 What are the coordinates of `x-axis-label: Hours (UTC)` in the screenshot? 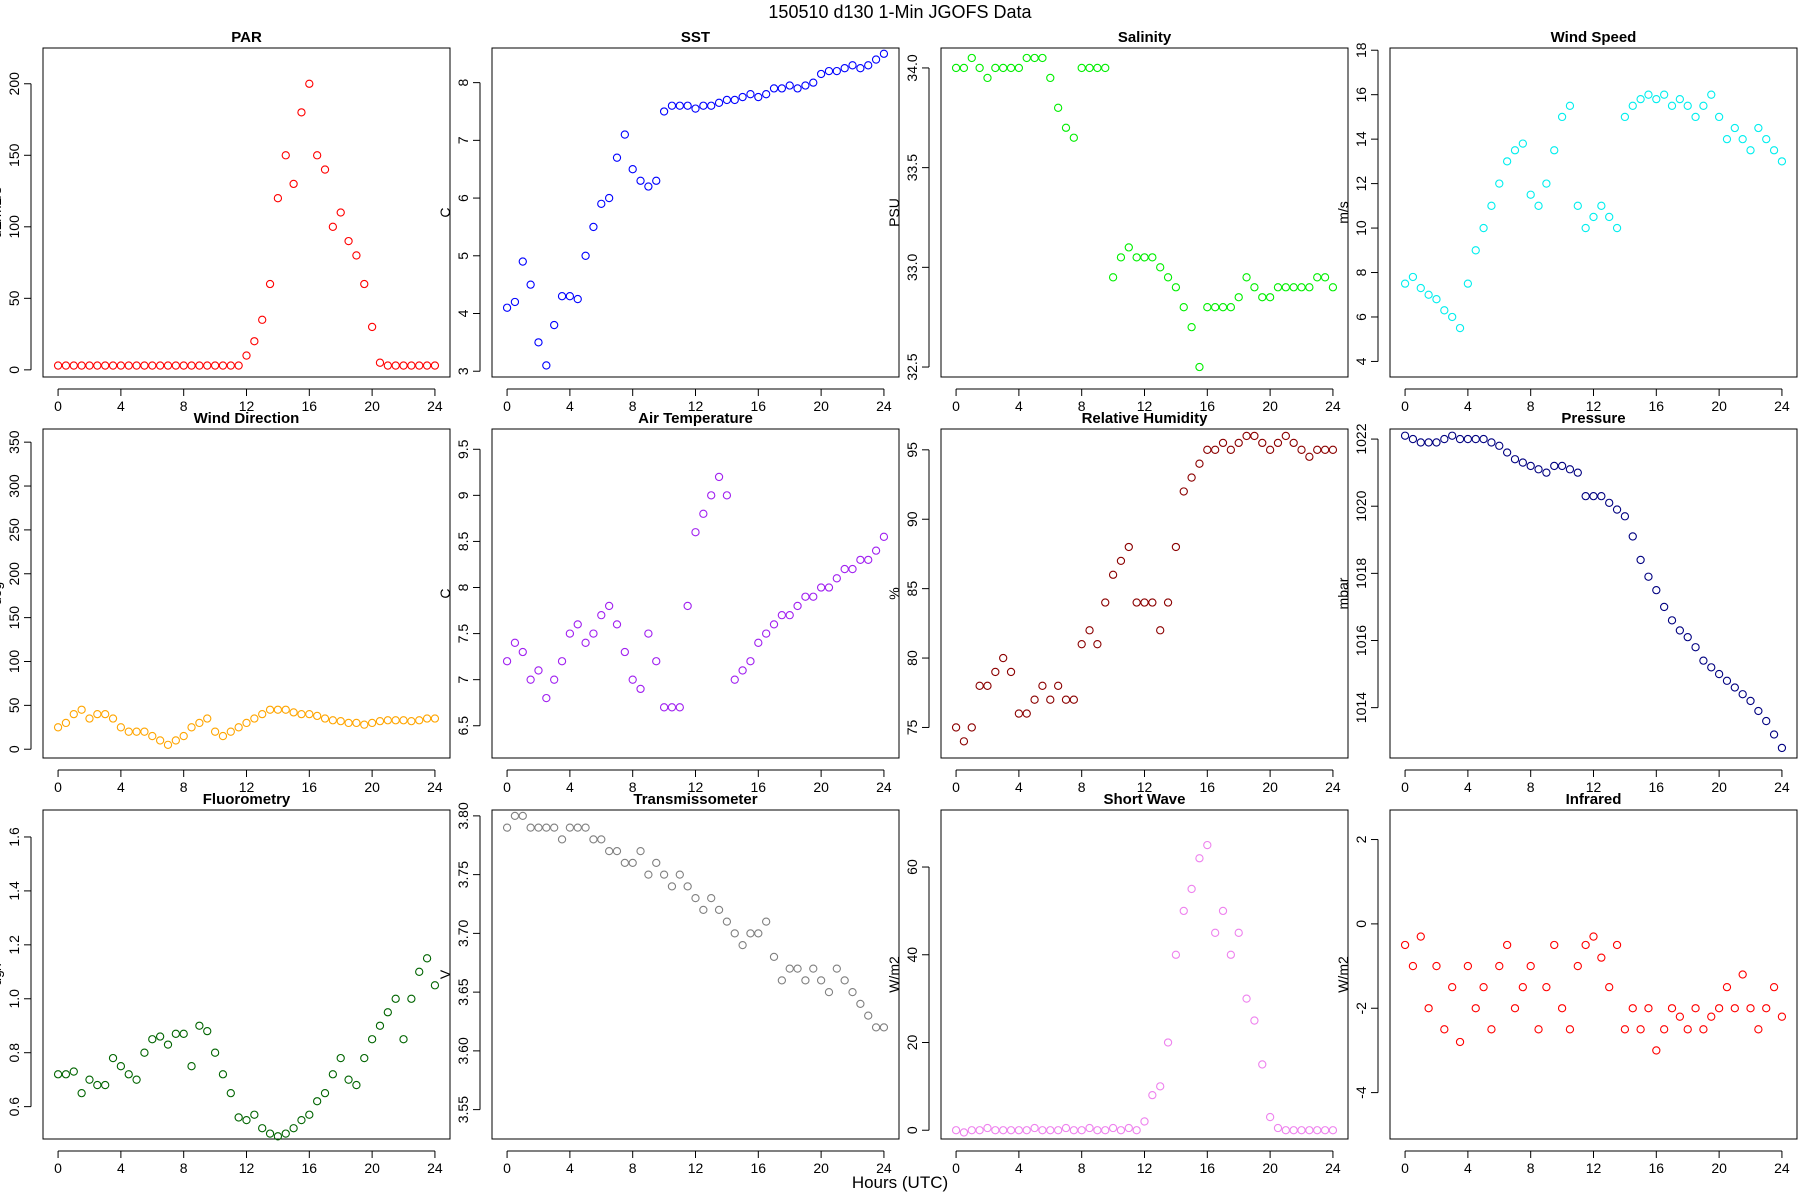 It's located at (900, 1182).